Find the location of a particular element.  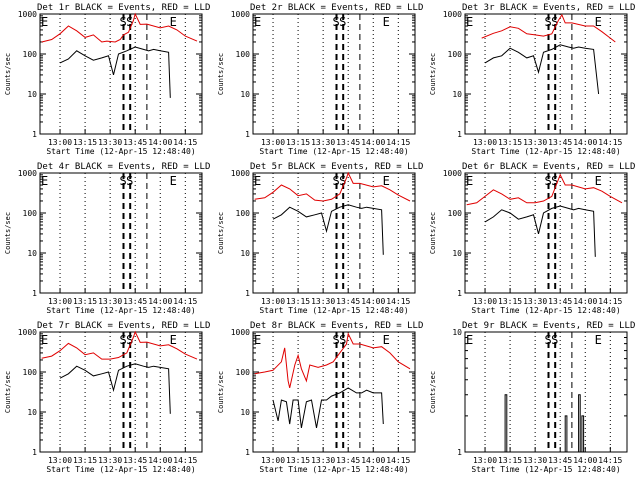

panel-title: Det 8r BLACK = Events, RED = LLD is located at coordinates (336, 326).